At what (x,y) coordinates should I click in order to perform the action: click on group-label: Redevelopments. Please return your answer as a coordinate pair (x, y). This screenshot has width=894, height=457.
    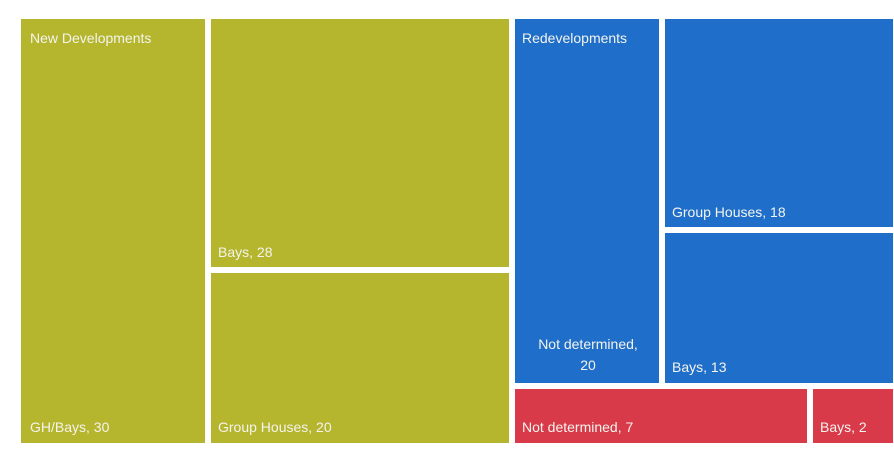
    Looking at the image, I should click on (574, 38).